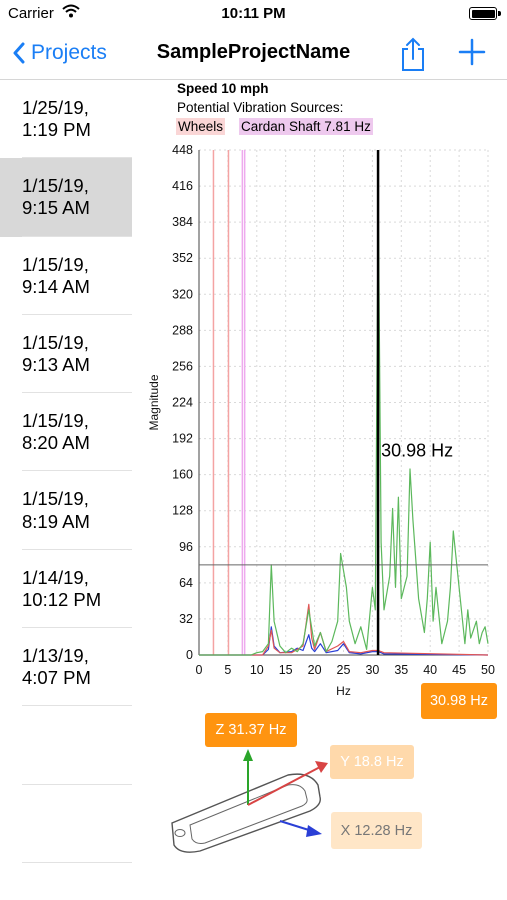  What do you see at coordinates (71, 13) in the screenshot?
I see `wifi-icon` at bounding box center [71, 13].